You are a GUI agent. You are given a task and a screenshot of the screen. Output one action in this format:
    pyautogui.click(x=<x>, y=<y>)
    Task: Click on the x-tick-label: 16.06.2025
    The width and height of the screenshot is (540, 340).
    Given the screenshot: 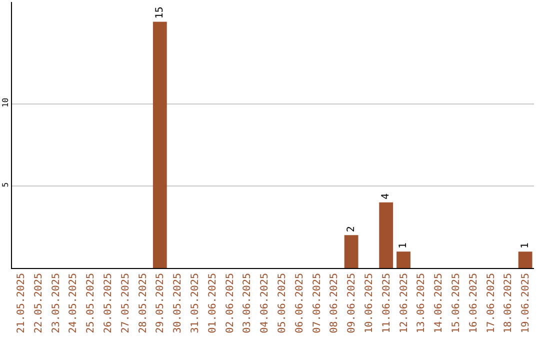 What is the action you would take?
    pyautogui.click(x=474, y=303)
    